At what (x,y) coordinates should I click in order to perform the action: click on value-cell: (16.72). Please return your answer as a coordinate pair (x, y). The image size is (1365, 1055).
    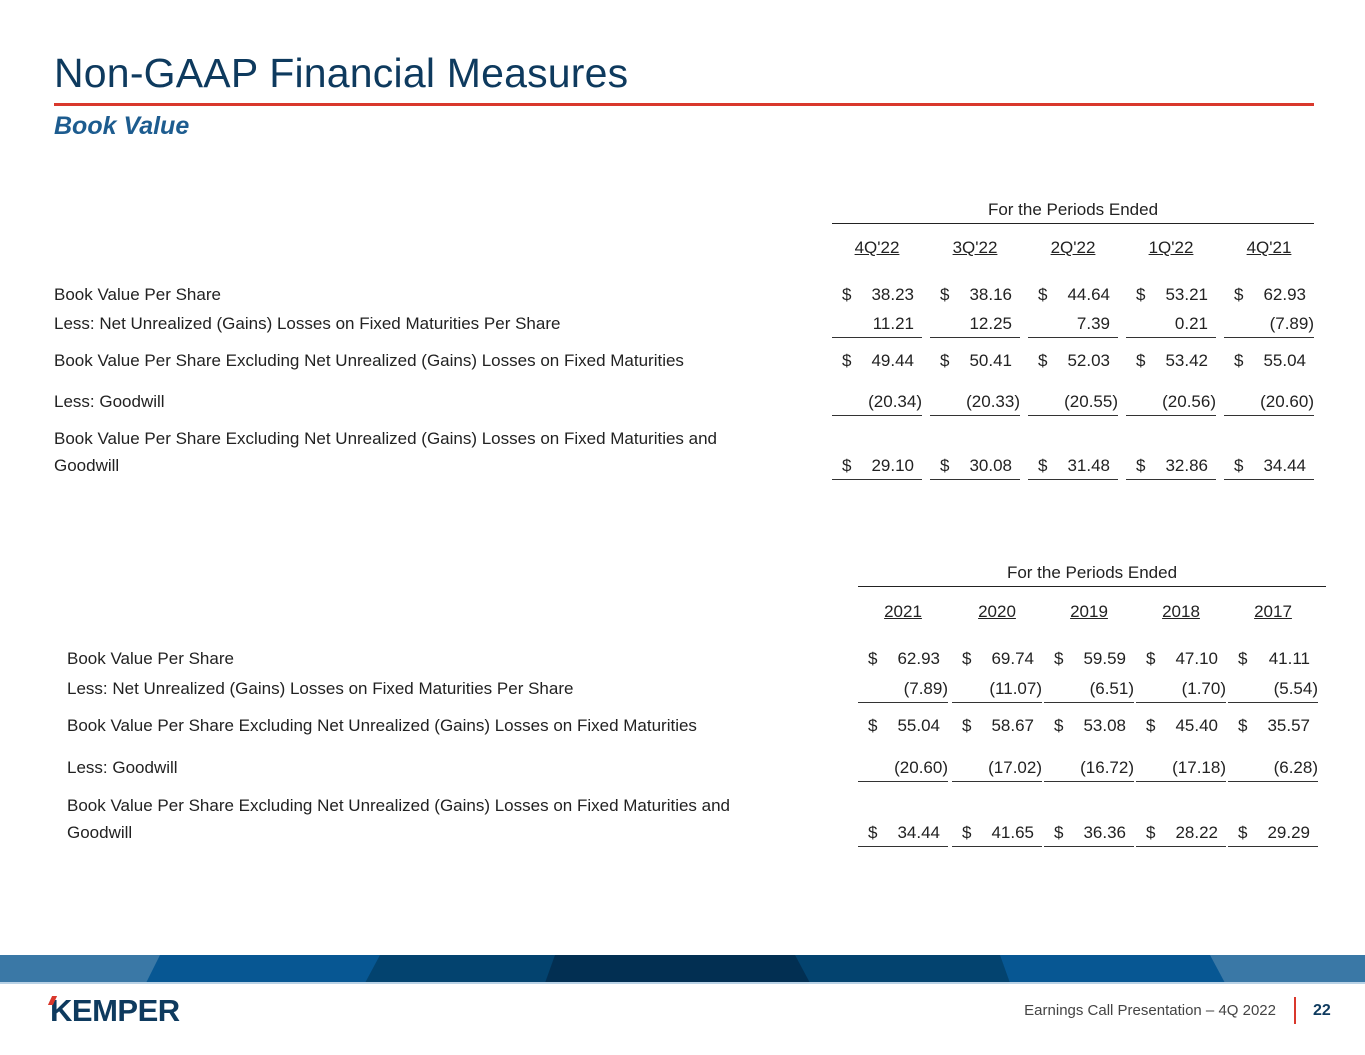
    Looking at the image, I should click on (1089, 770).